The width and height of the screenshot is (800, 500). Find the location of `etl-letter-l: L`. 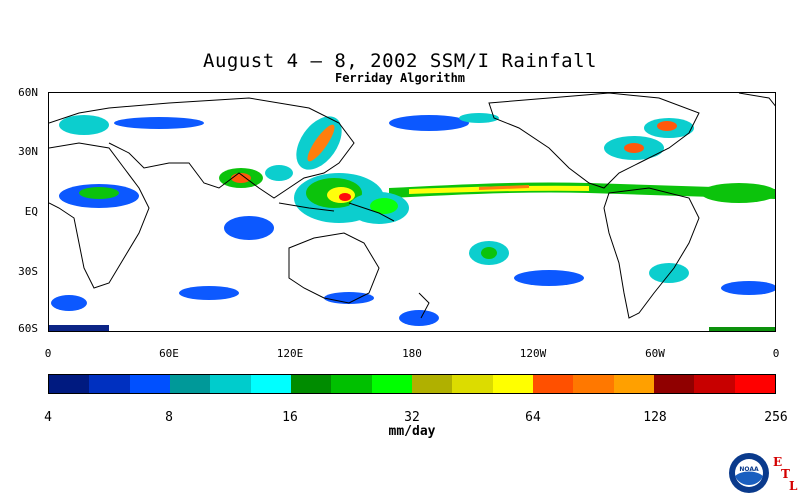

etl-letter-l: L is located at coordinates (793, 486).